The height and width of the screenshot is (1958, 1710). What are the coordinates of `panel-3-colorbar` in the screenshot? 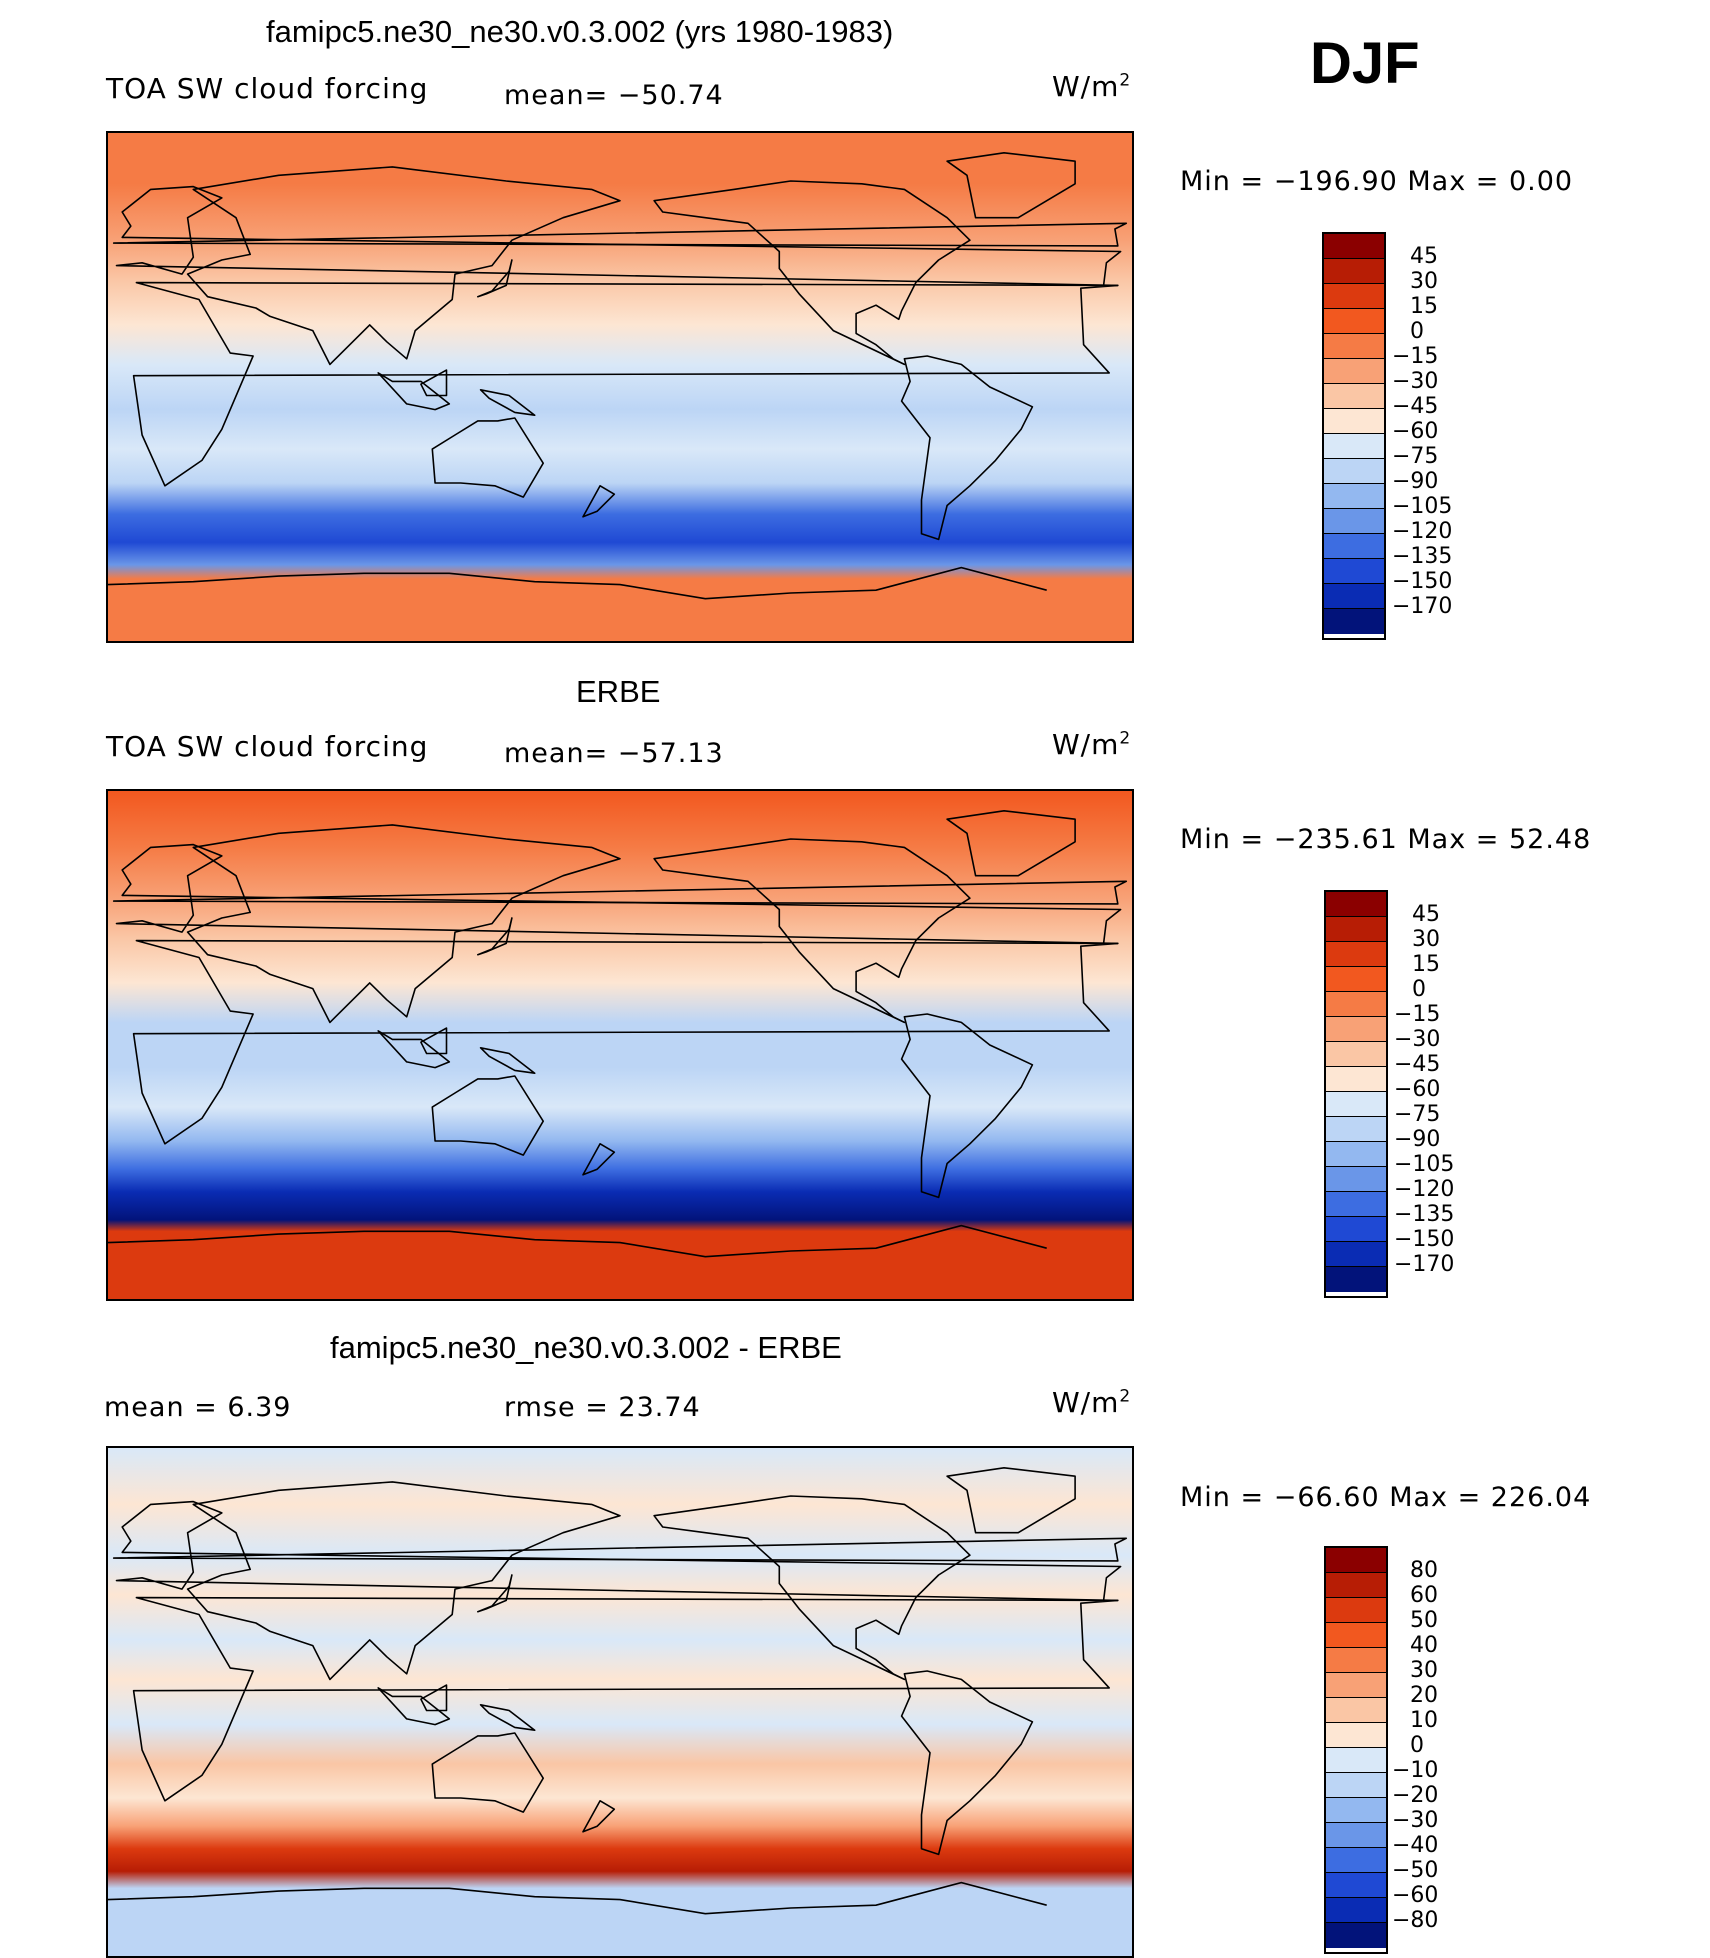 It's located at (1356, 1750).